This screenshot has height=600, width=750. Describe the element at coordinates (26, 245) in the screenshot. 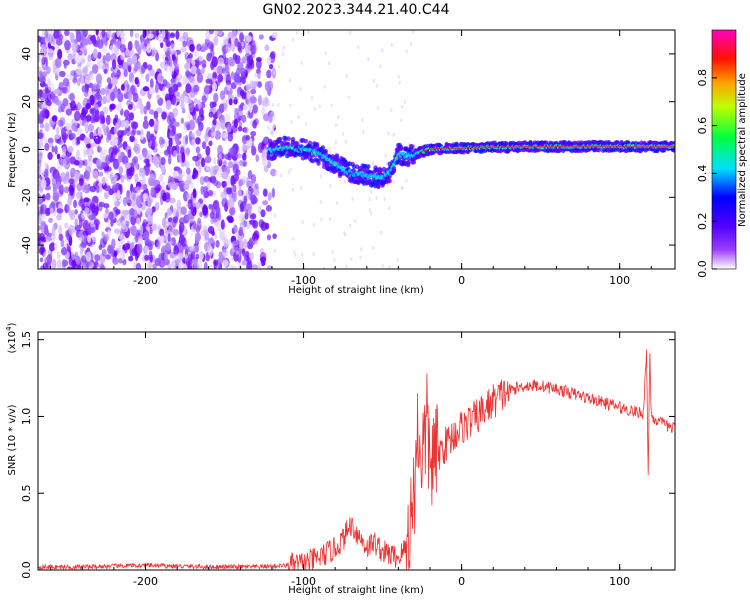

I see `spectrogram-ytick-label: -40` at that location.